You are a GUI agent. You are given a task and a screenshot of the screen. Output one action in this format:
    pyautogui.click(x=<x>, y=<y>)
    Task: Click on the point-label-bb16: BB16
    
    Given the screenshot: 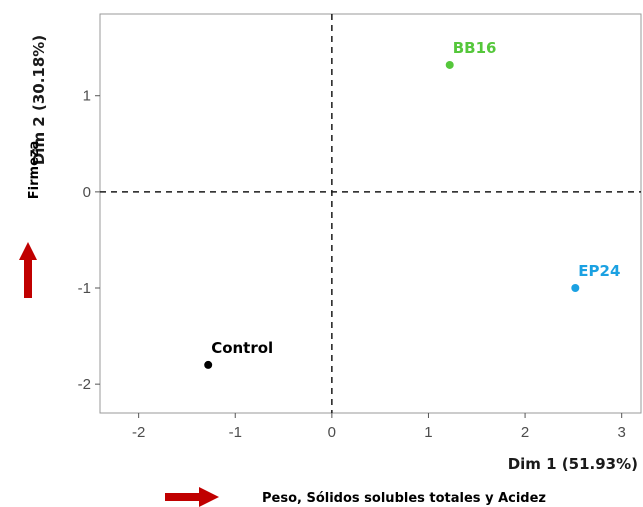 What is the action you would take?
    pyautogui.click(x=475, y=48)
    